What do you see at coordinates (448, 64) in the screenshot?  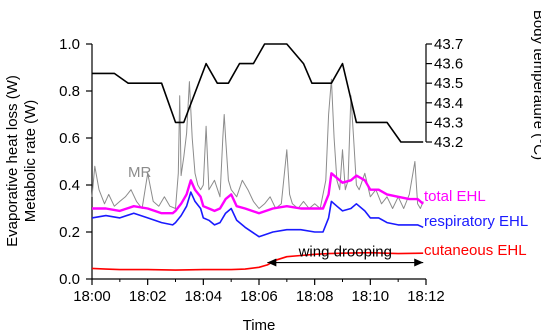 I see `right-tick-label: 43.6` at bounding box center [448, 64].